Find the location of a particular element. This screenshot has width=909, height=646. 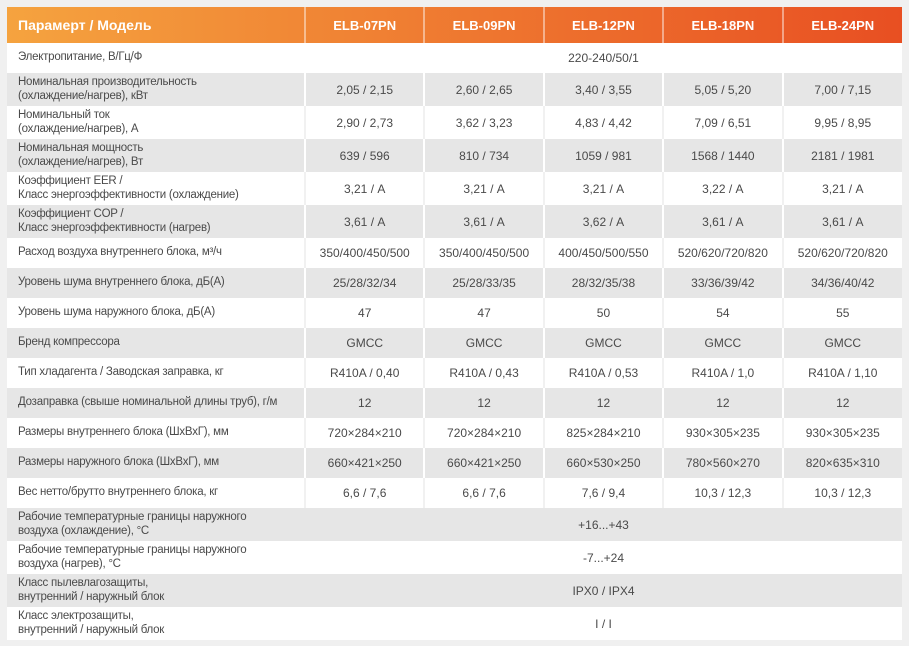

value-cell: 55 is located at coordinates (843, 313).